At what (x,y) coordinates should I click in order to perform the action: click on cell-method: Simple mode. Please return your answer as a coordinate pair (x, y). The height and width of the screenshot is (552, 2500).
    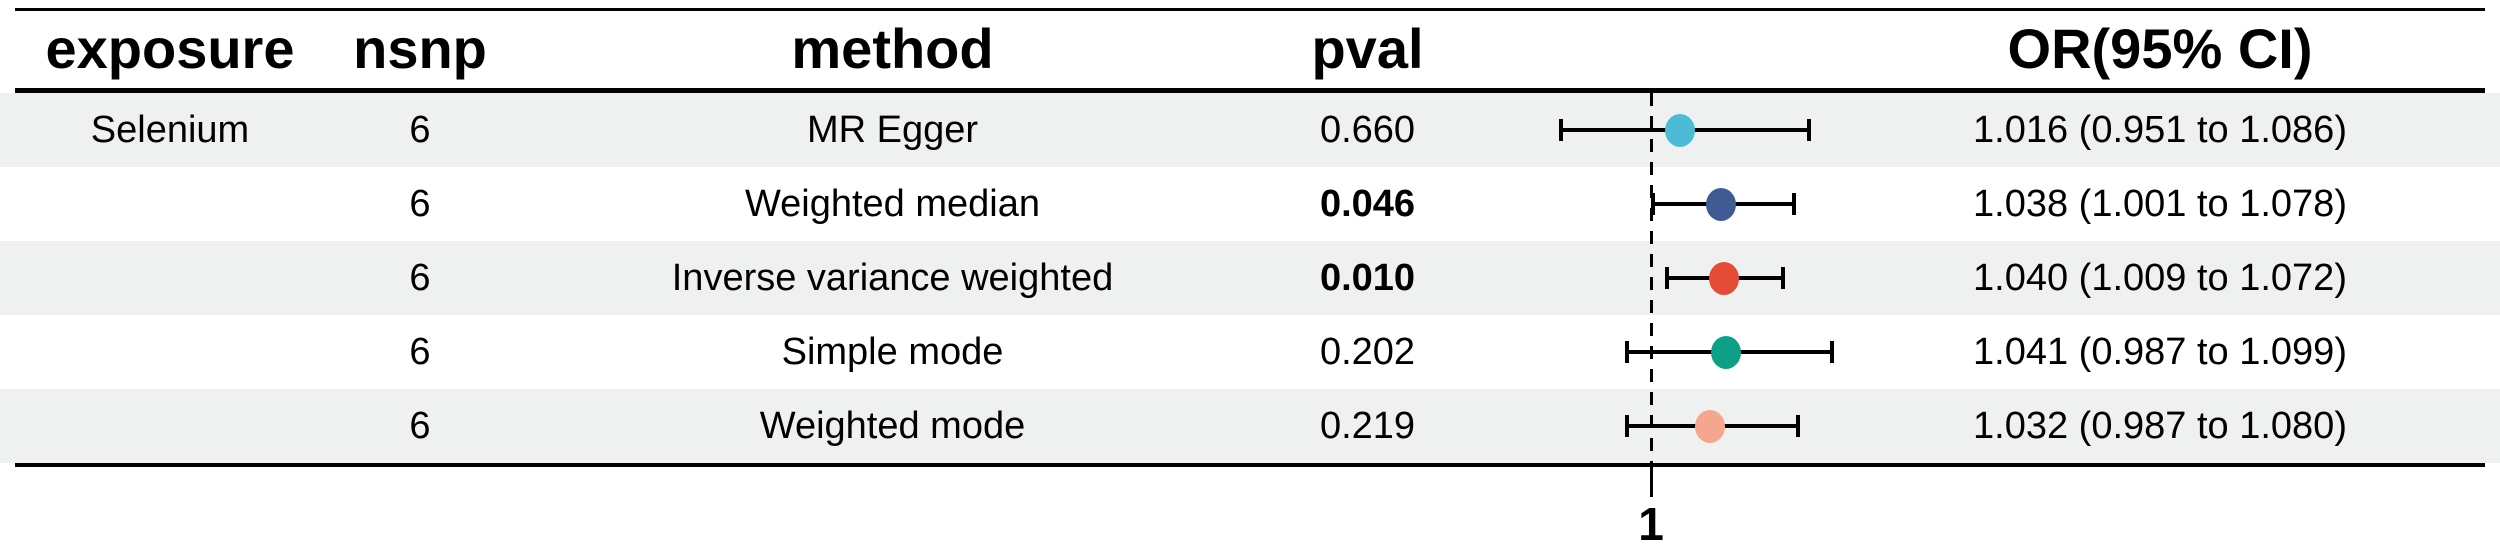
    Looking at the image, I should click on (892, 351).